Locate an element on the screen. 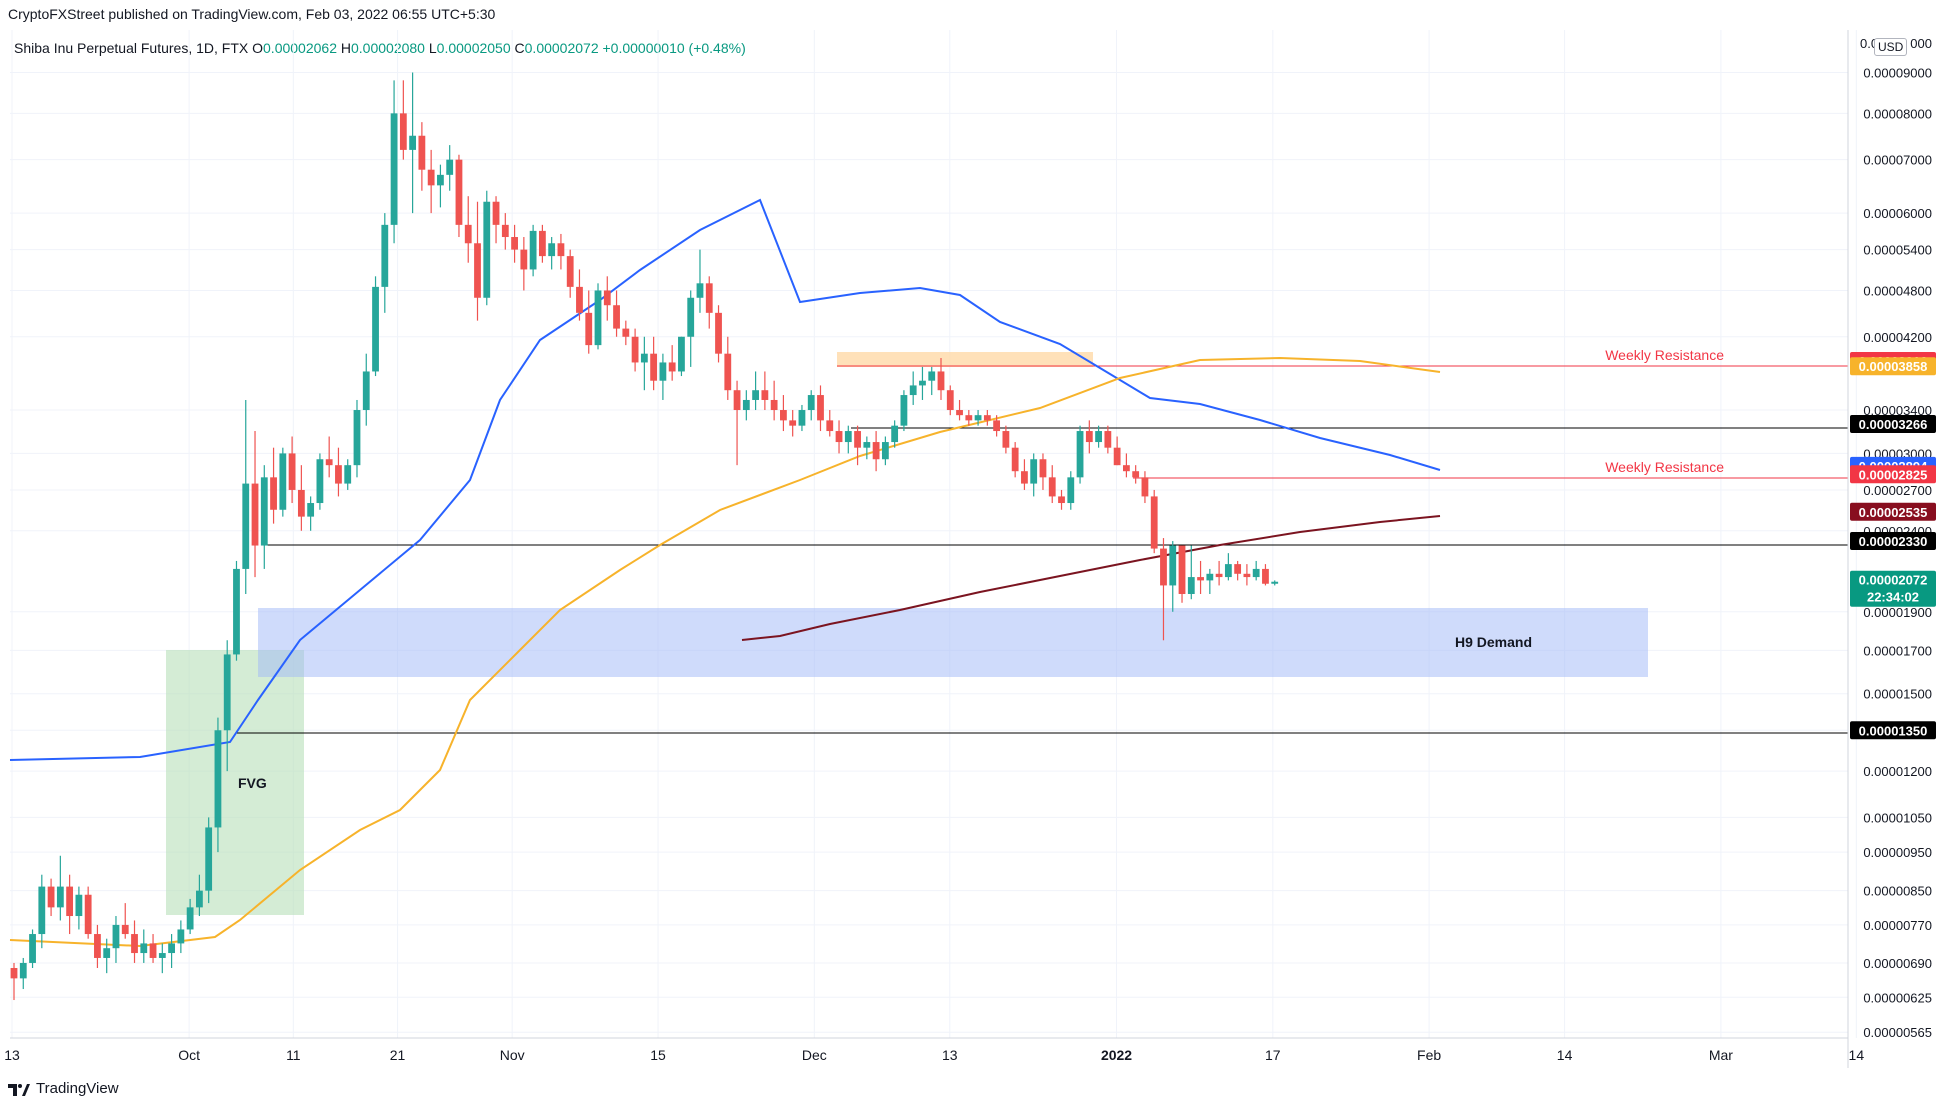 The image size is (1942, 1103). price-tick-label: 0.00001500 is located at coordinates (1897, 694).